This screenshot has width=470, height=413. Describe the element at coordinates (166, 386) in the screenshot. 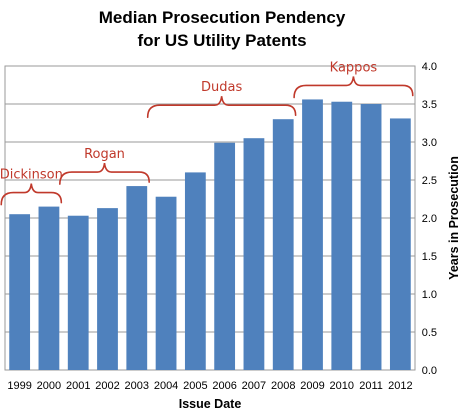

I see `x-tick-label: 2004` at that location.